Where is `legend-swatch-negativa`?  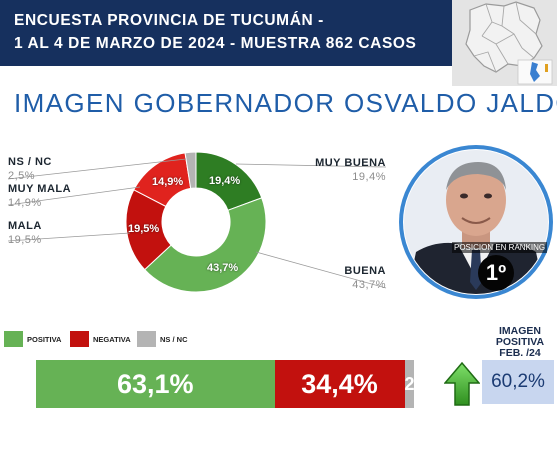 legend-swatch-negativa is located at coordinates (79, 339).